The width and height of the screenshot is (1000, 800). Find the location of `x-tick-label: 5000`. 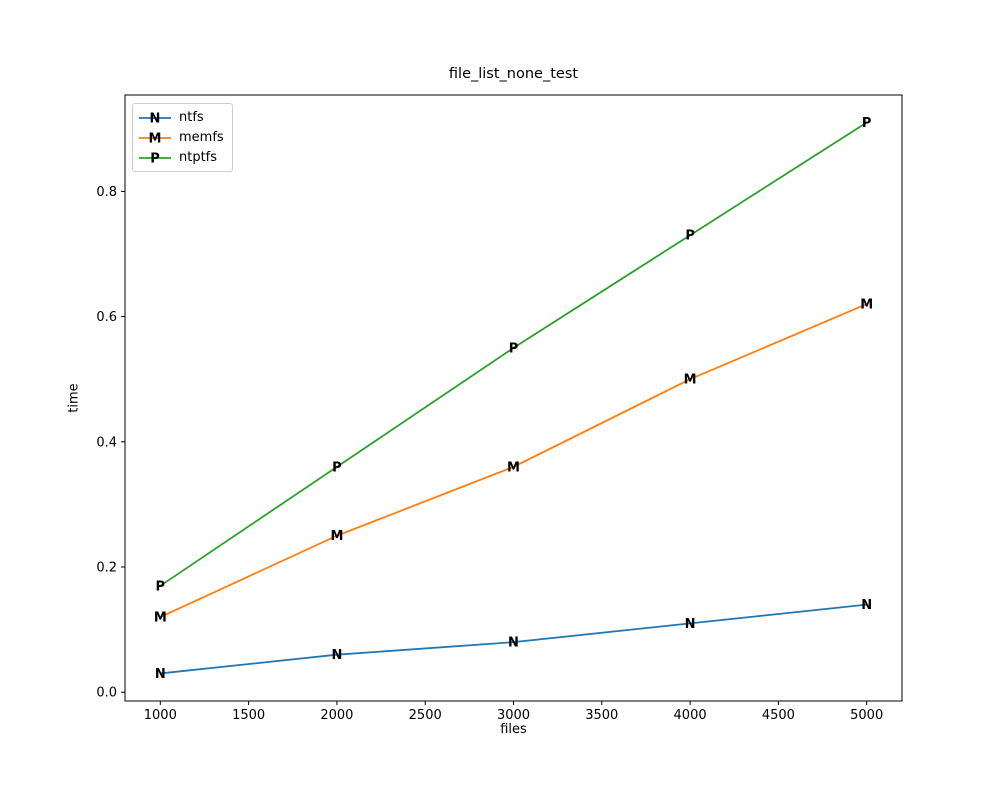

x-tick-label: 5000 is located at coordinates (866, 715).